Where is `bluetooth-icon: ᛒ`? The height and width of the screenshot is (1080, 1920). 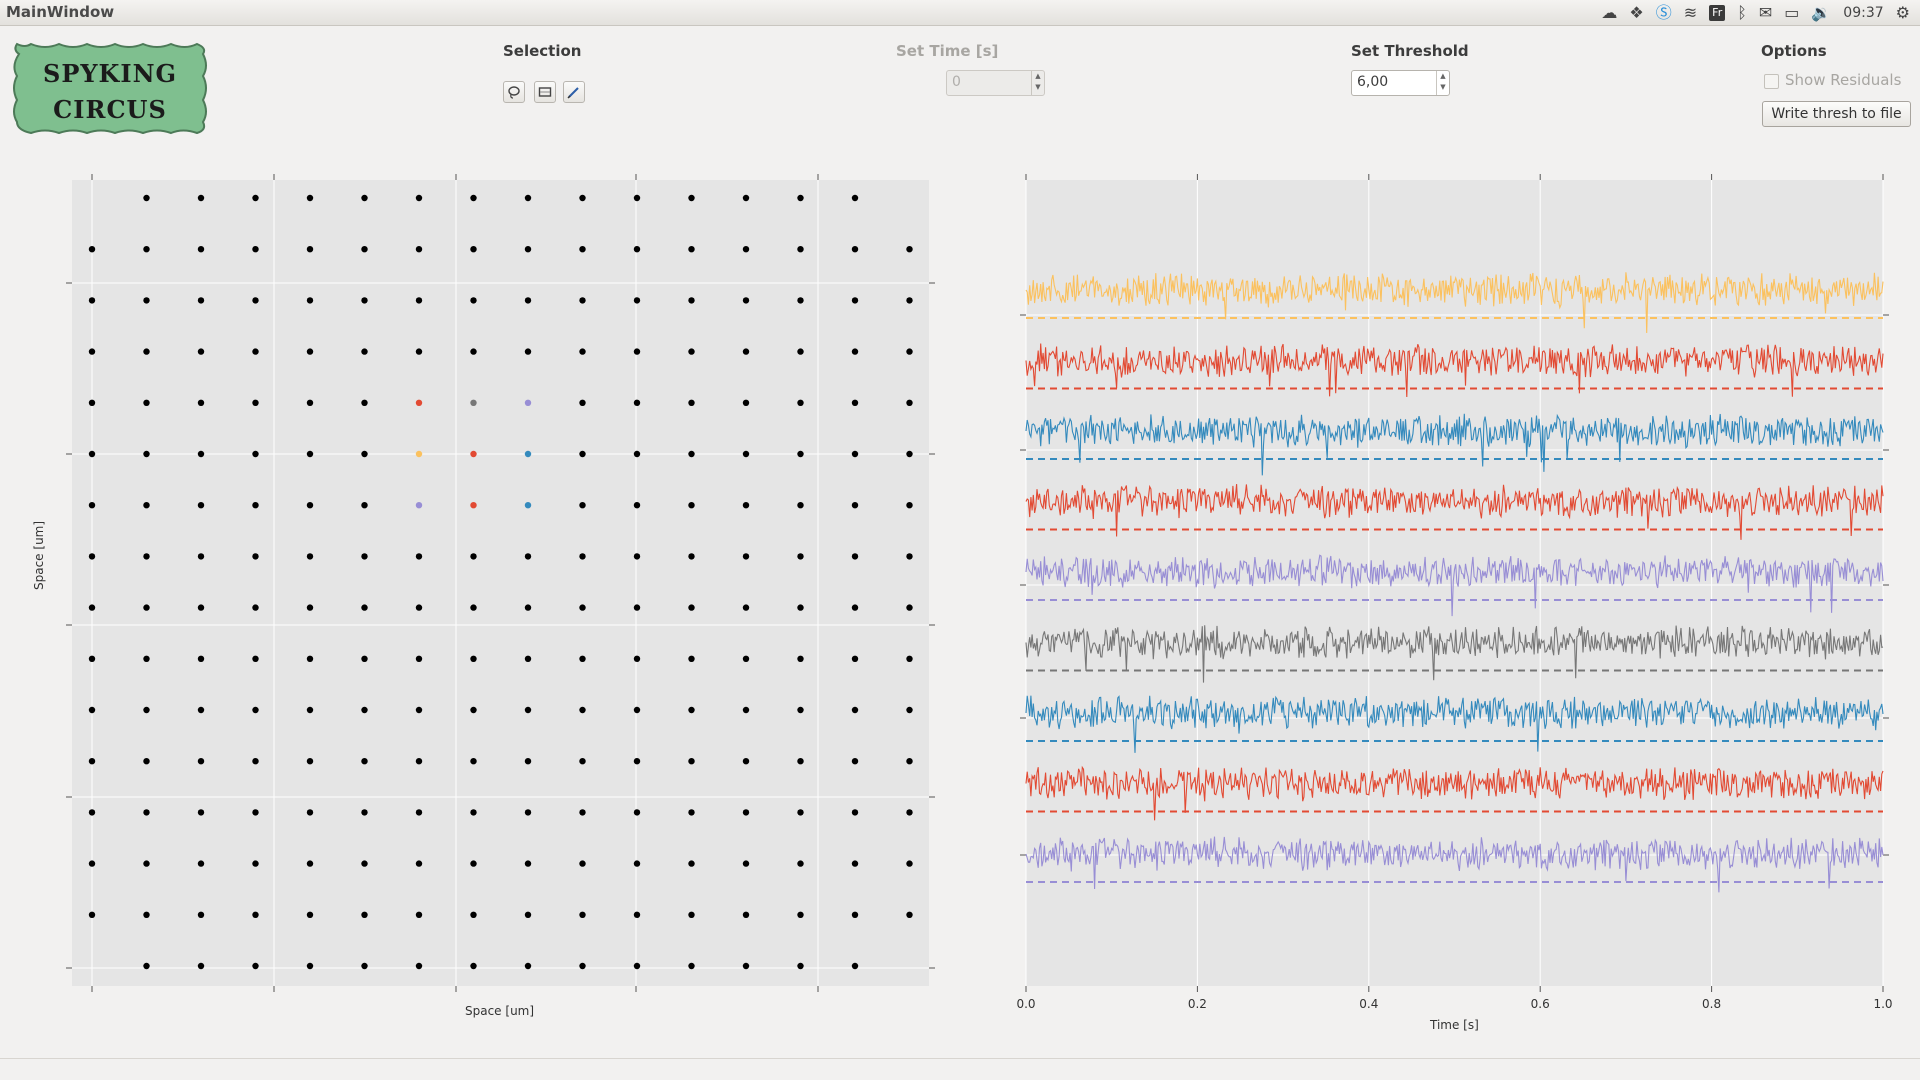 bluetooth-icon: ᛒ is located at coordinates (1742, 12).